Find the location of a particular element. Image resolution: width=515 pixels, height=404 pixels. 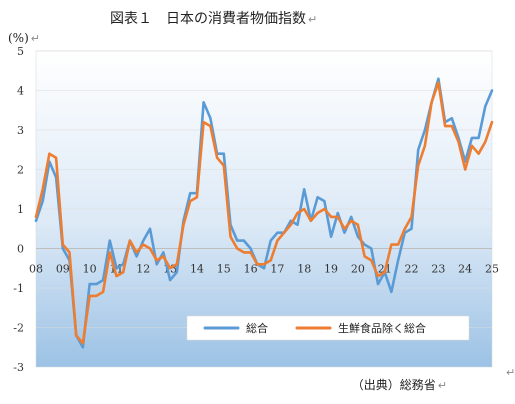

x-tick-label: 23 is located at coordinates (438, 269).